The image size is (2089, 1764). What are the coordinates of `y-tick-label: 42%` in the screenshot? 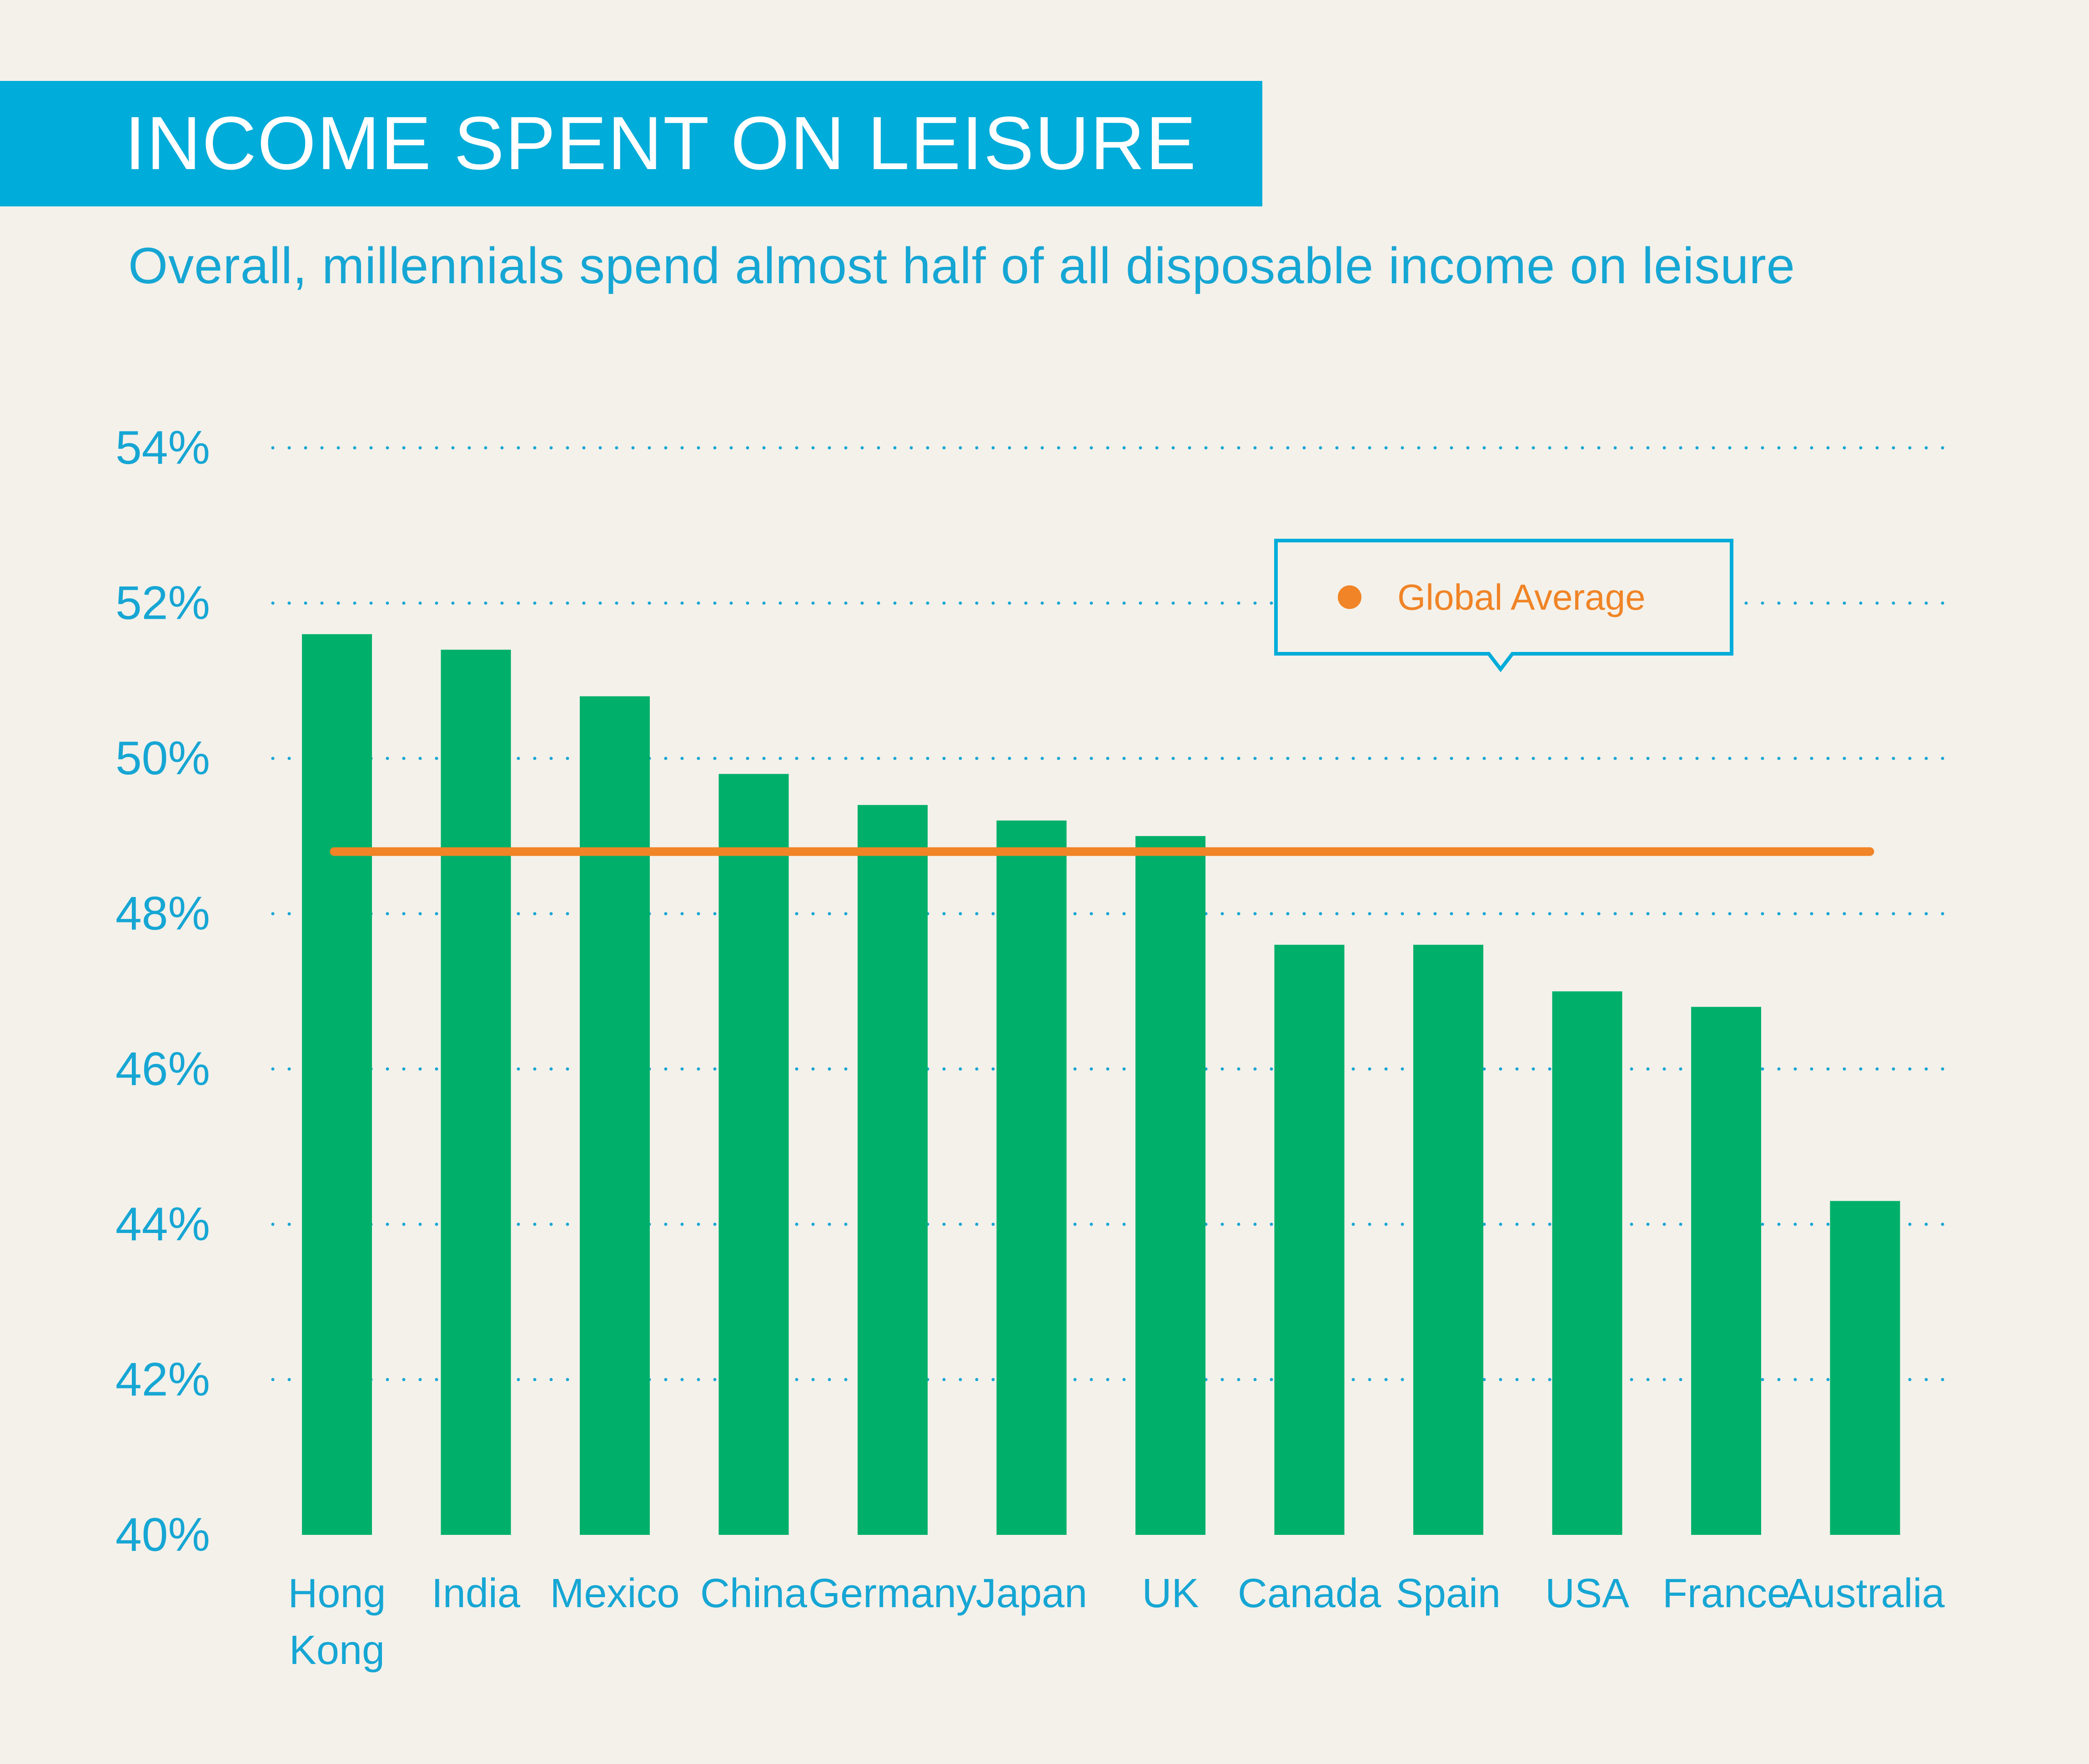 It's located at (162, 1379).